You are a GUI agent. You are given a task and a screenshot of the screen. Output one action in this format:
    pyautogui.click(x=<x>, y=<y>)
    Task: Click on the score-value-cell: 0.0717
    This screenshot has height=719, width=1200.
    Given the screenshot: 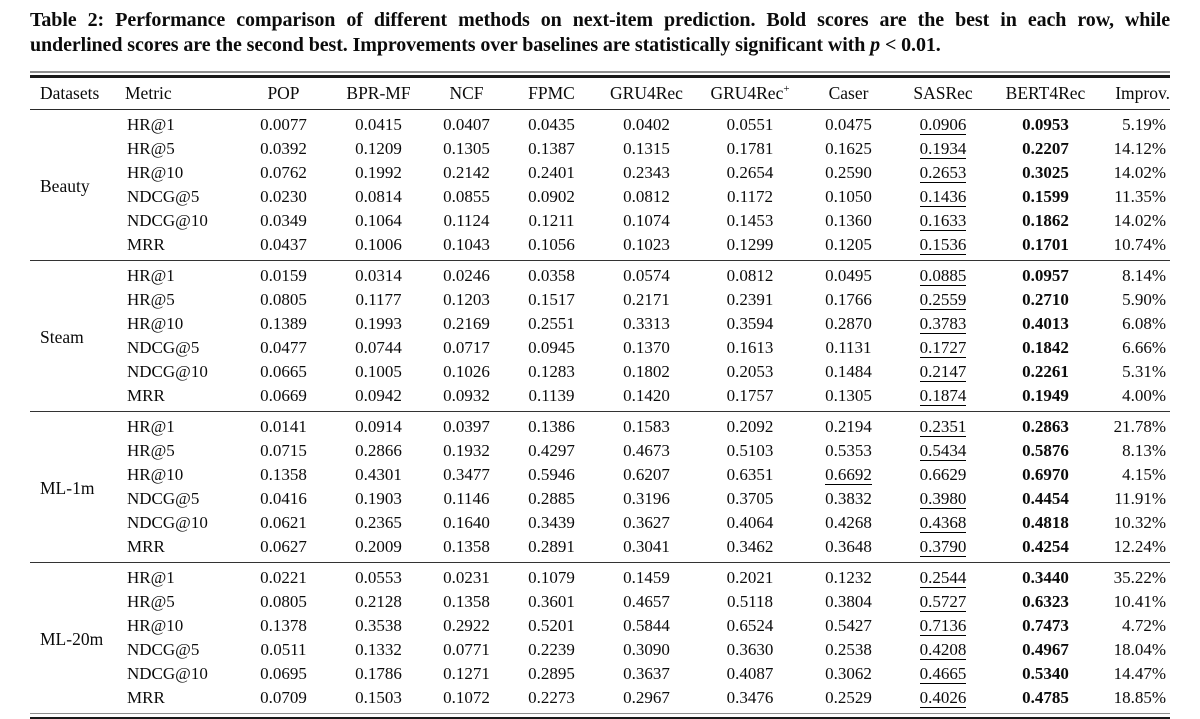 What is the action you would take?
    pyautogui.click(x=466, y=348)
    